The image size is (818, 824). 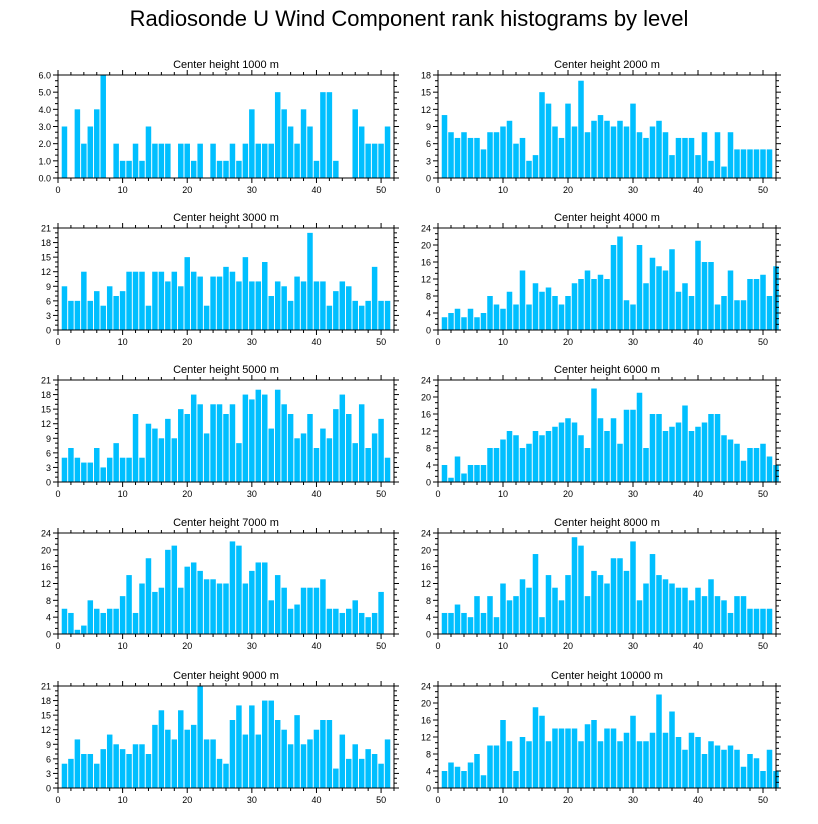 What do you see at coordinates (698, 800) in the screenshot?
I see `x-tick-label: 40` at bounding box center [698, 800].